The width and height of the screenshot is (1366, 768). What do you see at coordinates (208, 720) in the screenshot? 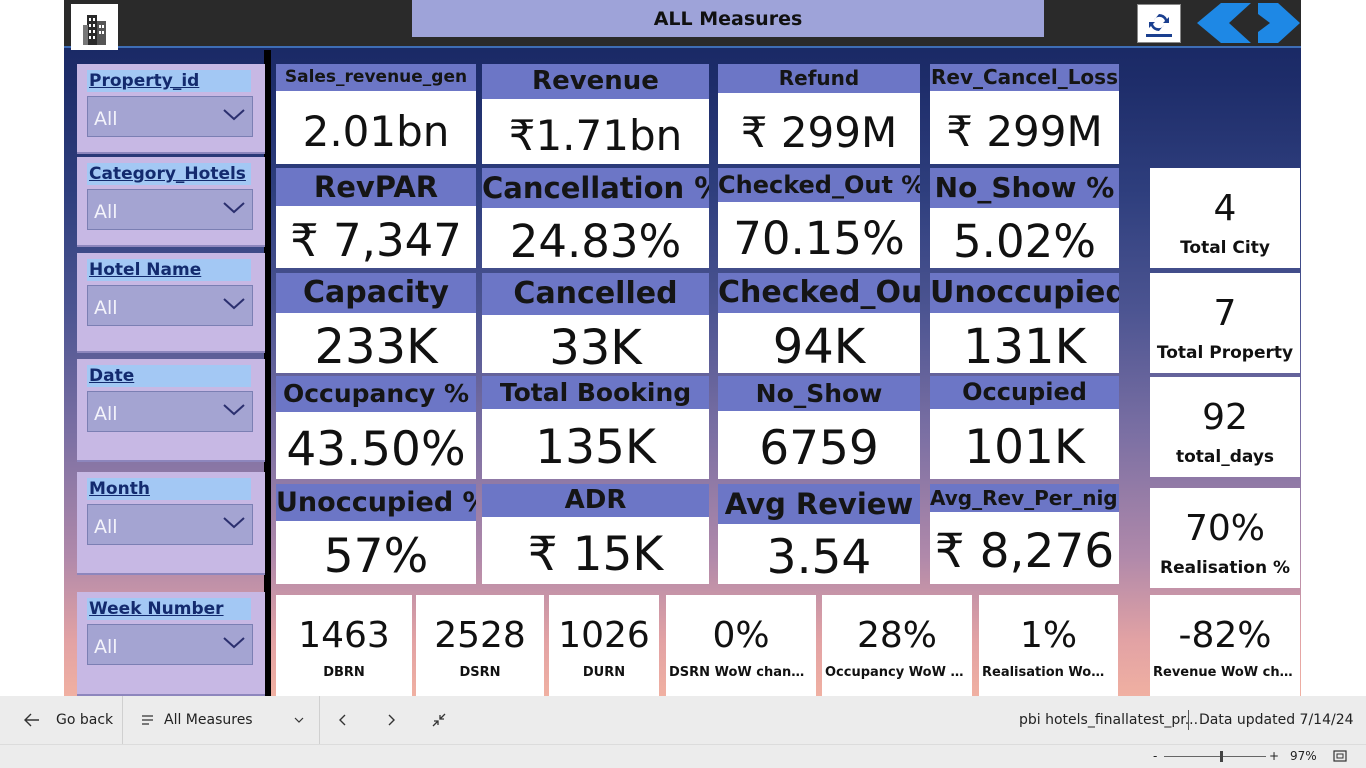
I see `page-selector-label: All Measures` at bounding box center [208, 720].